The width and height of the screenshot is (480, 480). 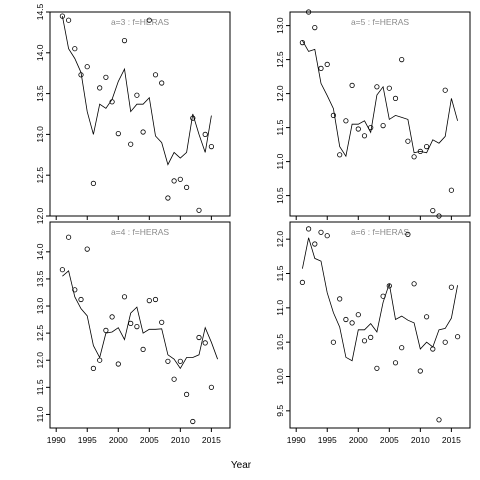 I want to click on panel-label: a=4 : f=HERAS, so click(x=140, y=232).